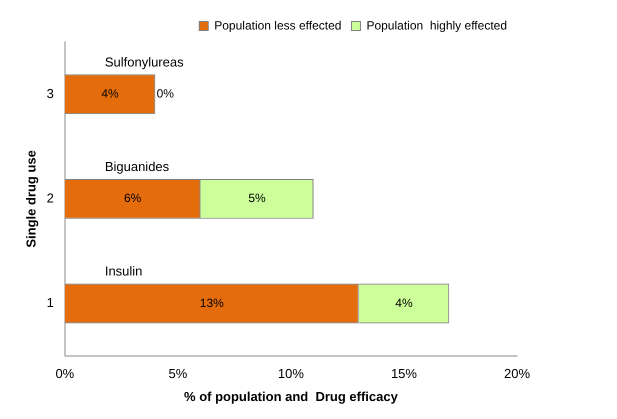  What do you see at coordinates (278, 25) in the screenshot?
I see `legend-label: Population less effected` at bounding box center [278, 25].